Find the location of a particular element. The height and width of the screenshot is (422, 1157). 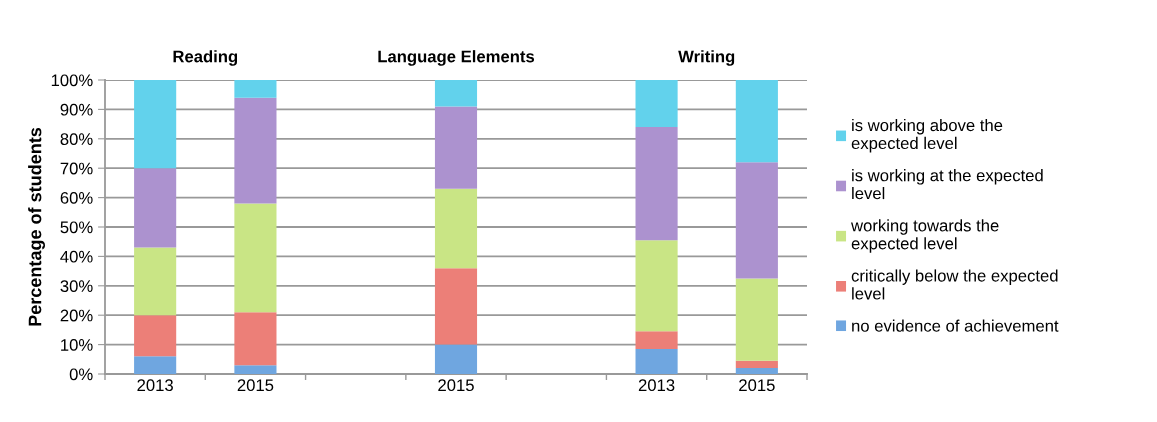

y-tick-label: 0% is located at coordinates (81, 374).